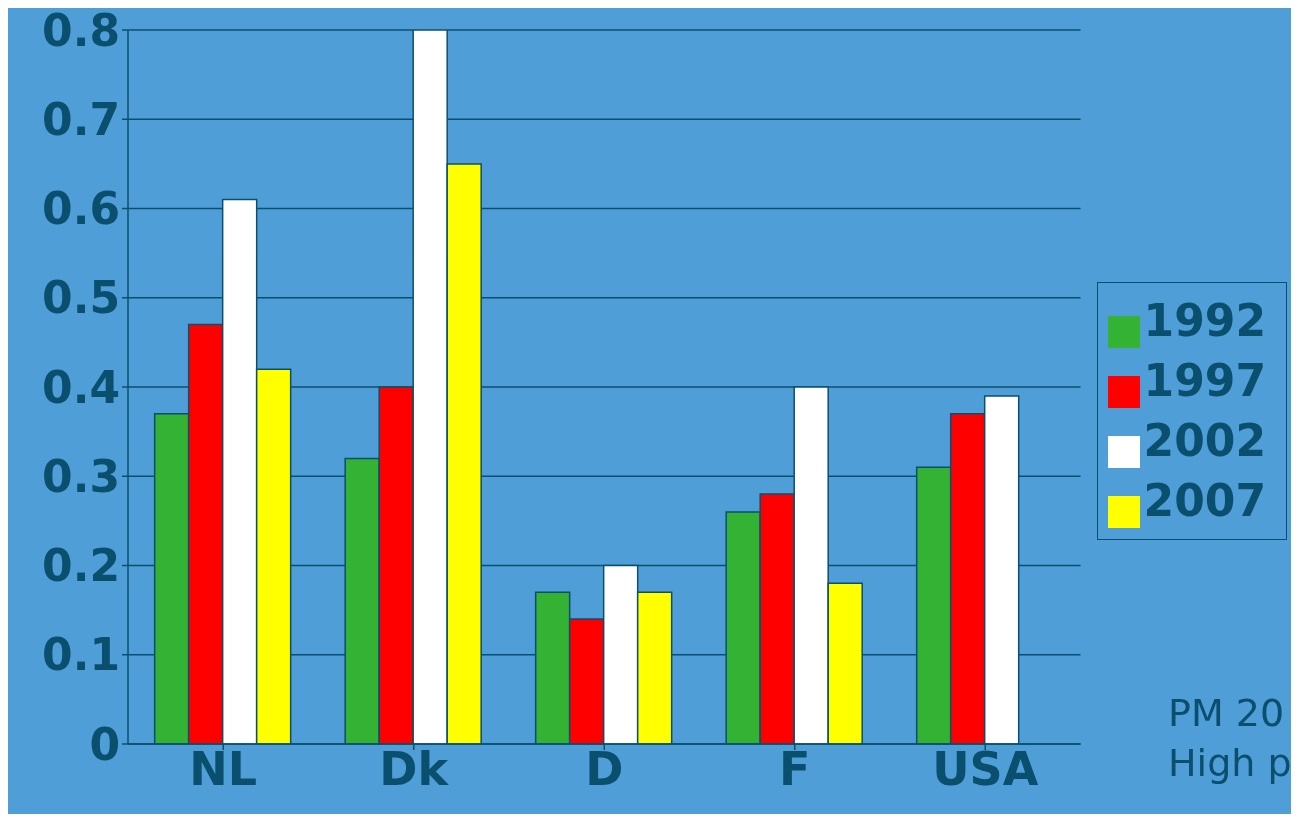  Describe the element at coordinates (81, 655) in the screenshot. I see `y-tick-label: 0.1` at that location.